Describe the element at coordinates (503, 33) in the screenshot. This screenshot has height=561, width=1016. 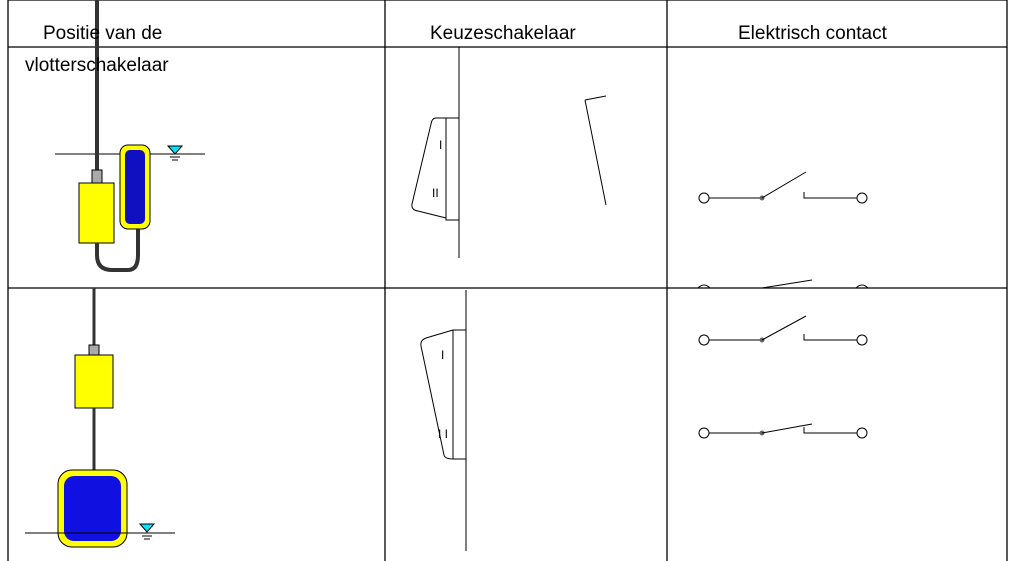
I see `header-text: Keuzeschakelaar` at that location.